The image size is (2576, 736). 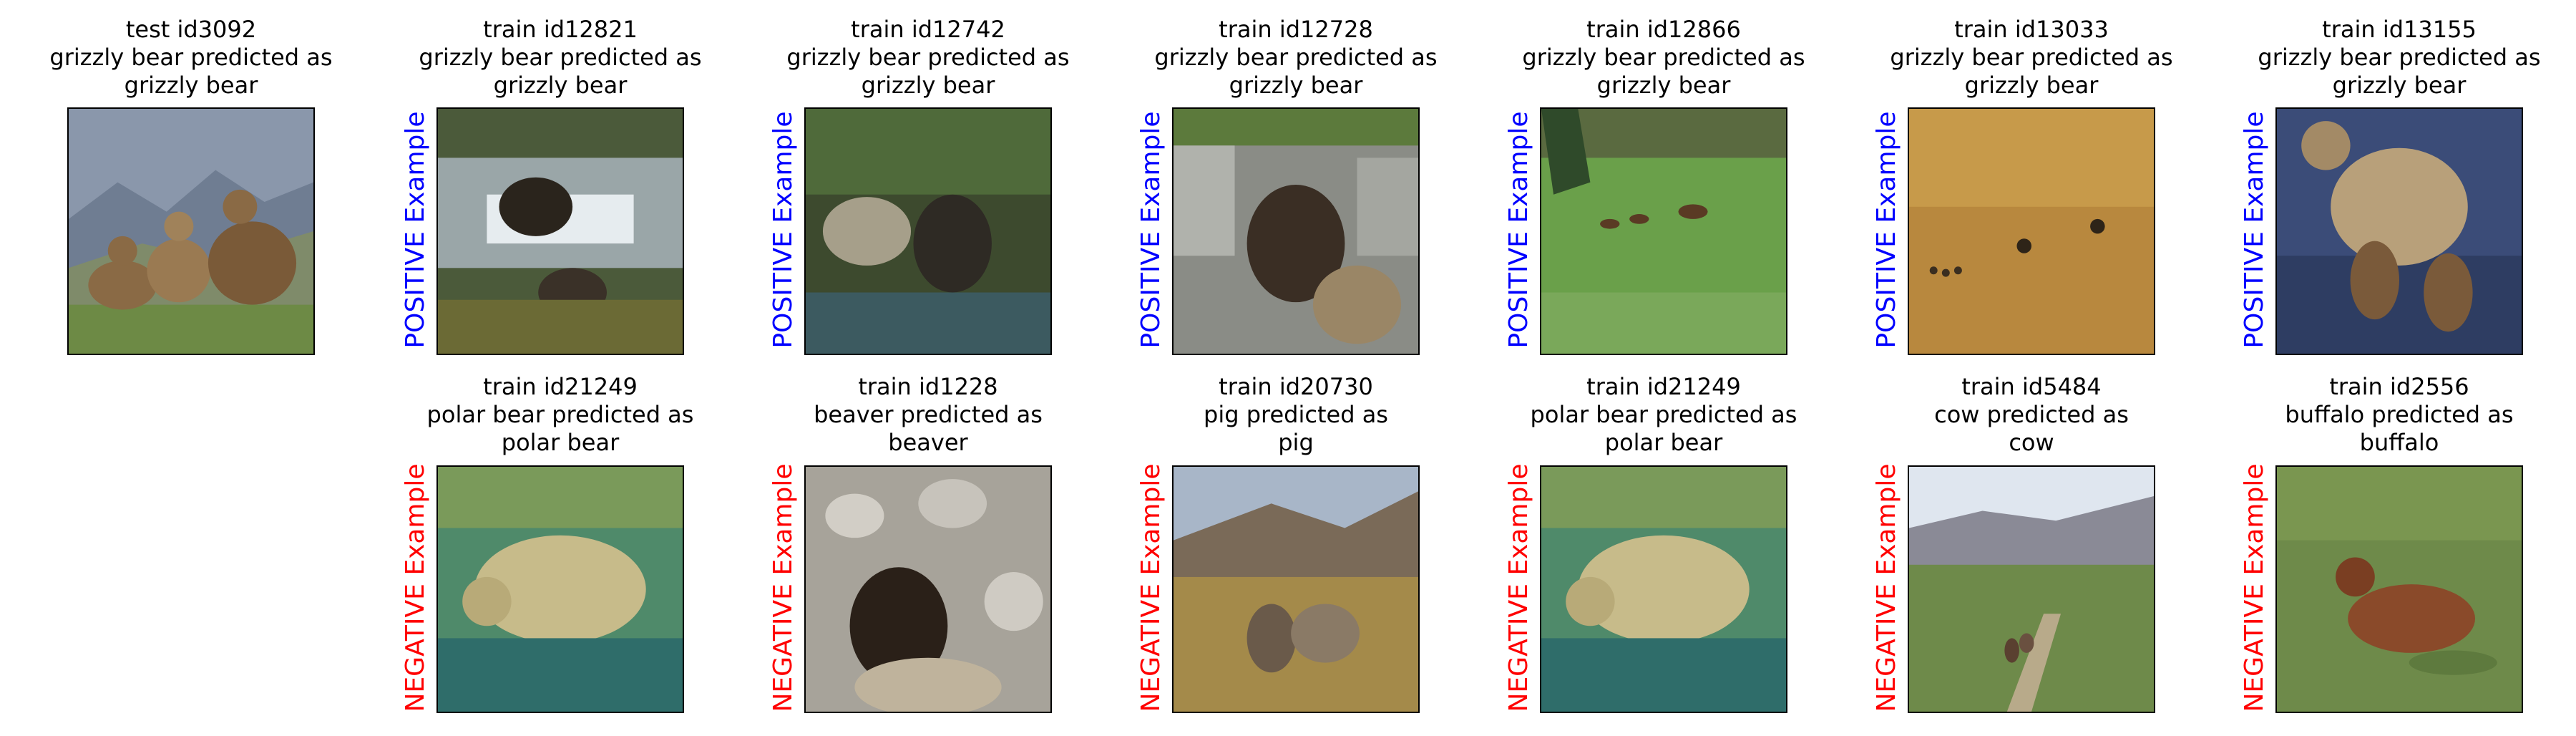 I want to click on negative-title: train id20730 pig predicted as pig, so click(x=1296, y=415).